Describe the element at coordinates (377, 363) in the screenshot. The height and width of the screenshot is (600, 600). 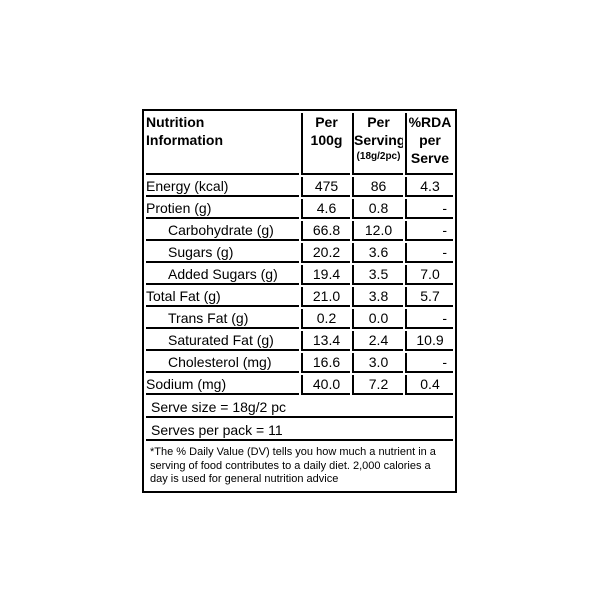
I see `per-serving-value: 3.0` at that location.